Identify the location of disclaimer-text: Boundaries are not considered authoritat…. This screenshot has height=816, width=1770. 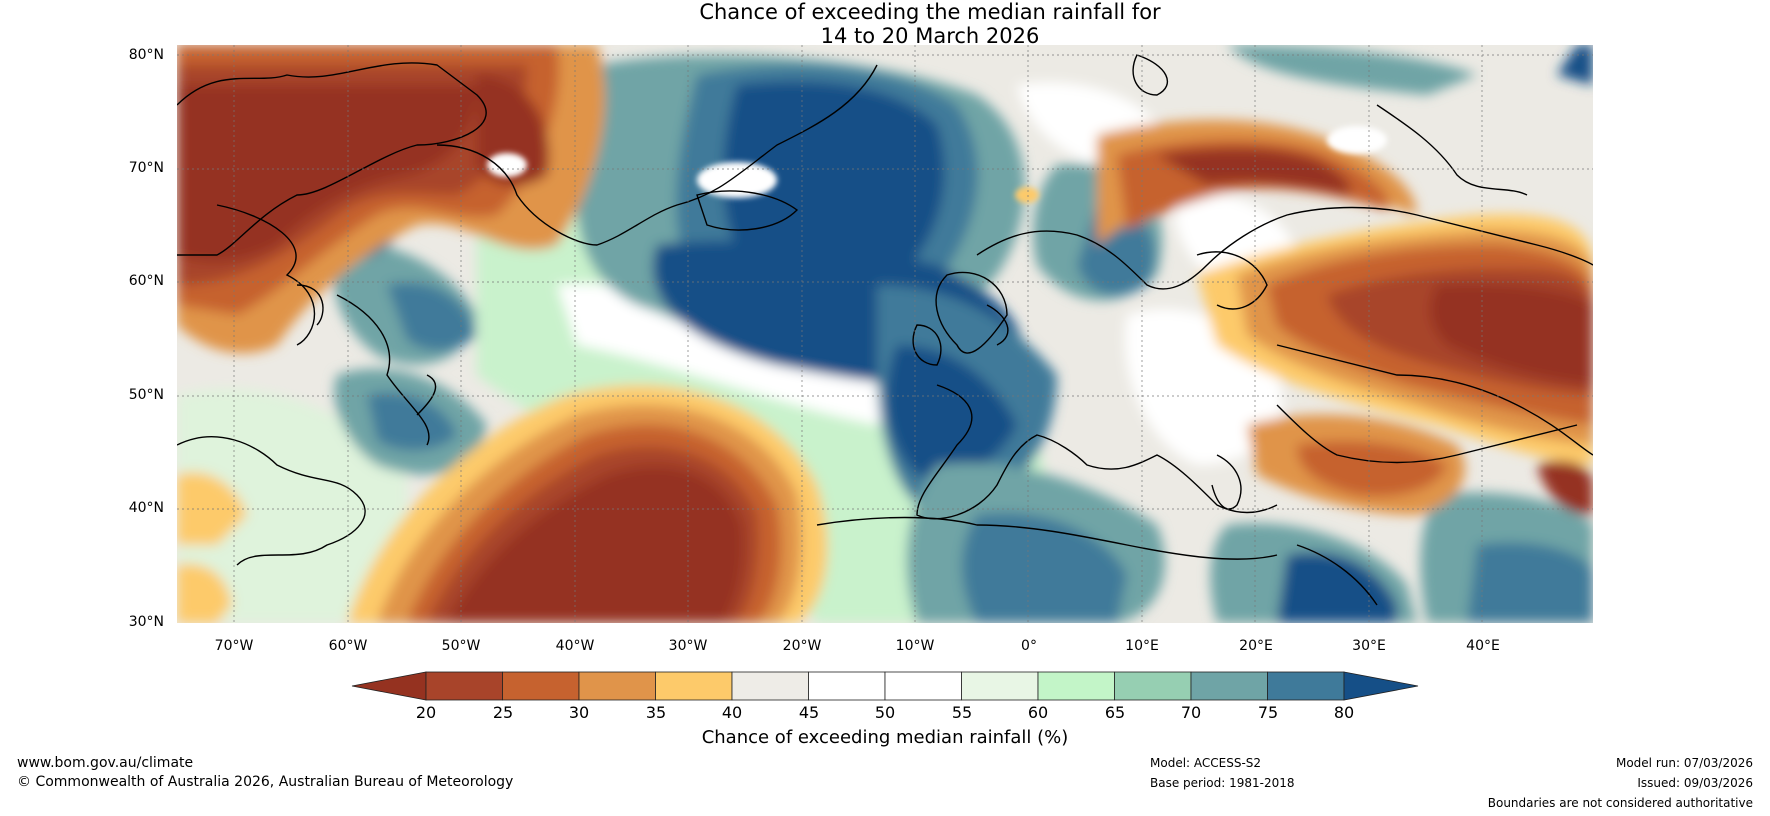
(1620, 803).